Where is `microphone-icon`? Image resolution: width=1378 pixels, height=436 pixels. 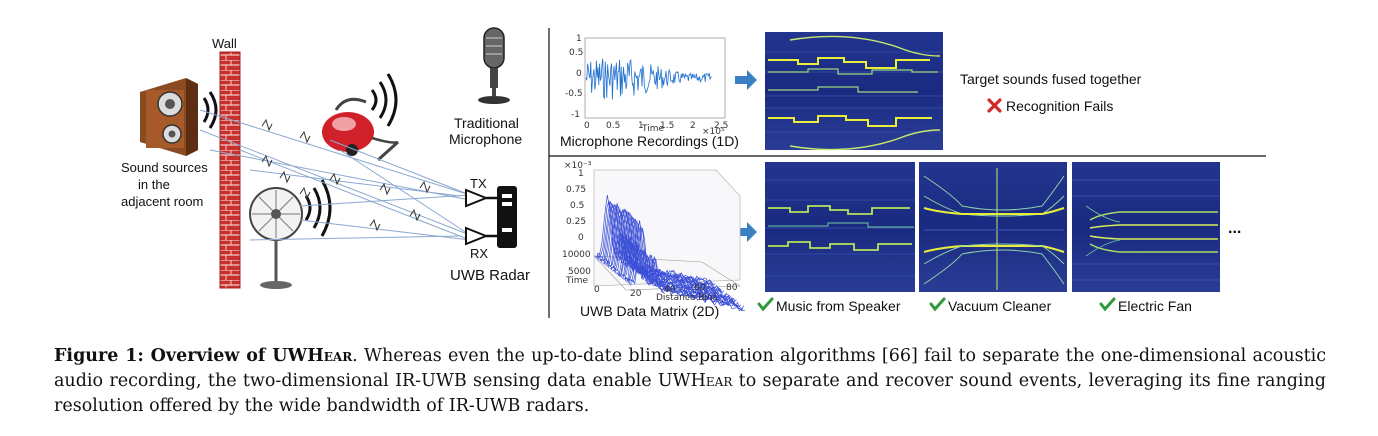
microphone-icon is located at coordinates (494, 65).